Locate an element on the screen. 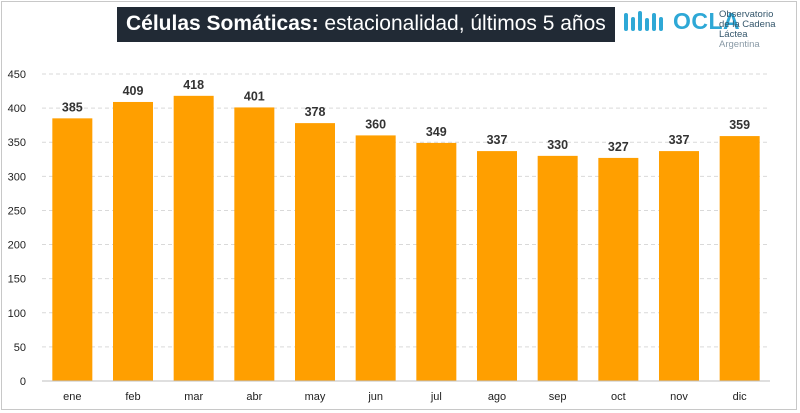 Image resolution: width=800 pixels, height=413 pixels. y-tick-label: 400 is located at coordinates (17, 109).